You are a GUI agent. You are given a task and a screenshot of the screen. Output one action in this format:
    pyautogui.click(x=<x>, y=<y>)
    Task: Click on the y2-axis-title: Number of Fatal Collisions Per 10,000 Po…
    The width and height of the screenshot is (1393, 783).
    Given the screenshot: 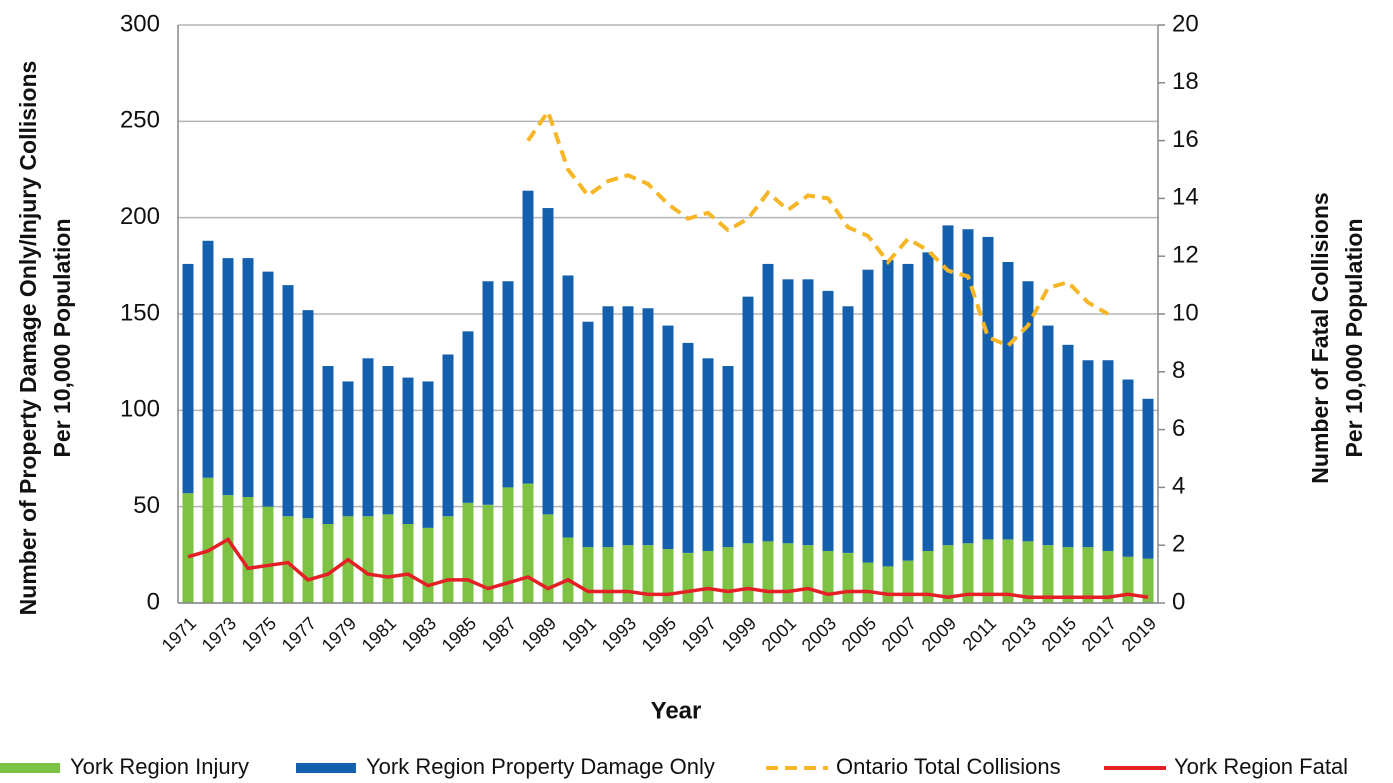 What is the action you would take?
    pyautogui.click(x=1337, y=337)
    